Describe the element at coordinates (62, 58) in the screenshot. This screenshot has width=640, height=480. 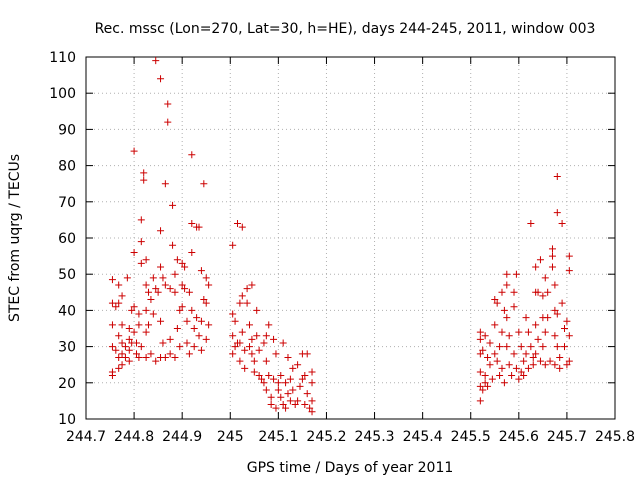
I see `y-tick-label: 110` at that location.